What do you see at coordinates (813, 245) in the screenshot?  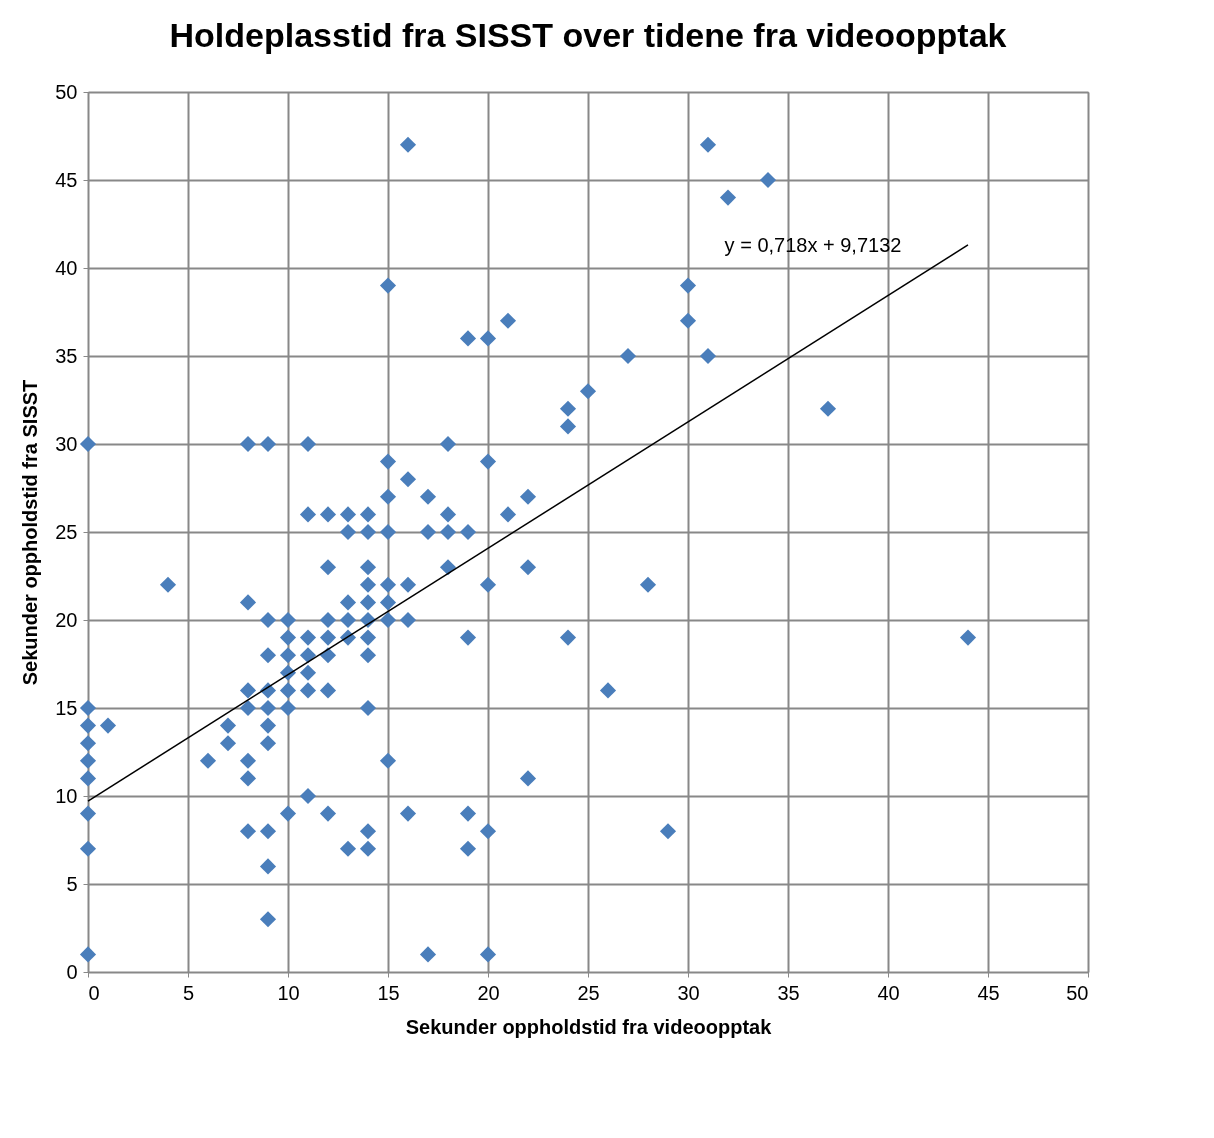 I see `annotation: y = 0,718x + 9,7132` at bounding box center [813, 245].